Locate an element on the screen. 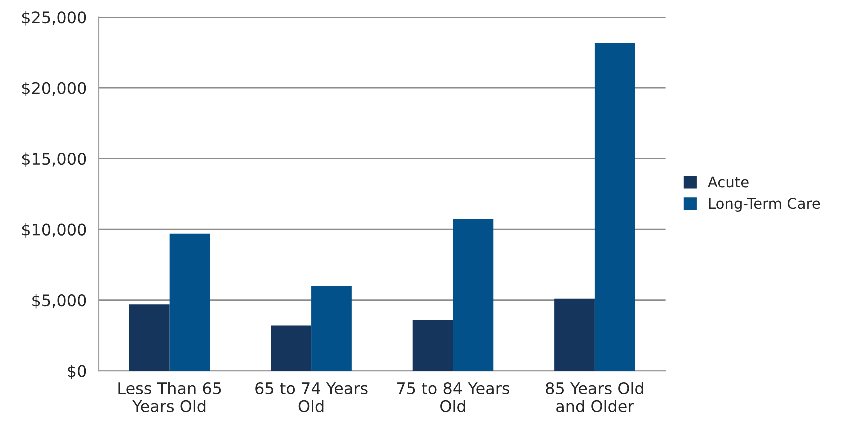  y-tick-label: $10,000 is located at coordinates (54, 231).